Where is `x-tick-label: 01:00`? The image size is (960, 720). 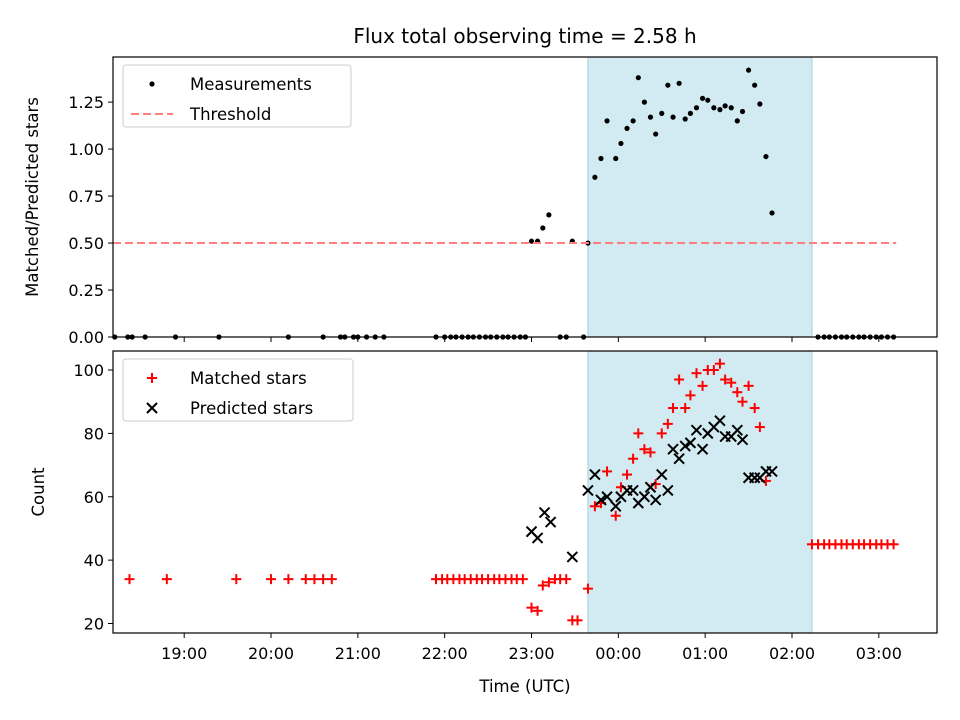 x-tick-label: 01:00 is located at coordinates (705, 653).